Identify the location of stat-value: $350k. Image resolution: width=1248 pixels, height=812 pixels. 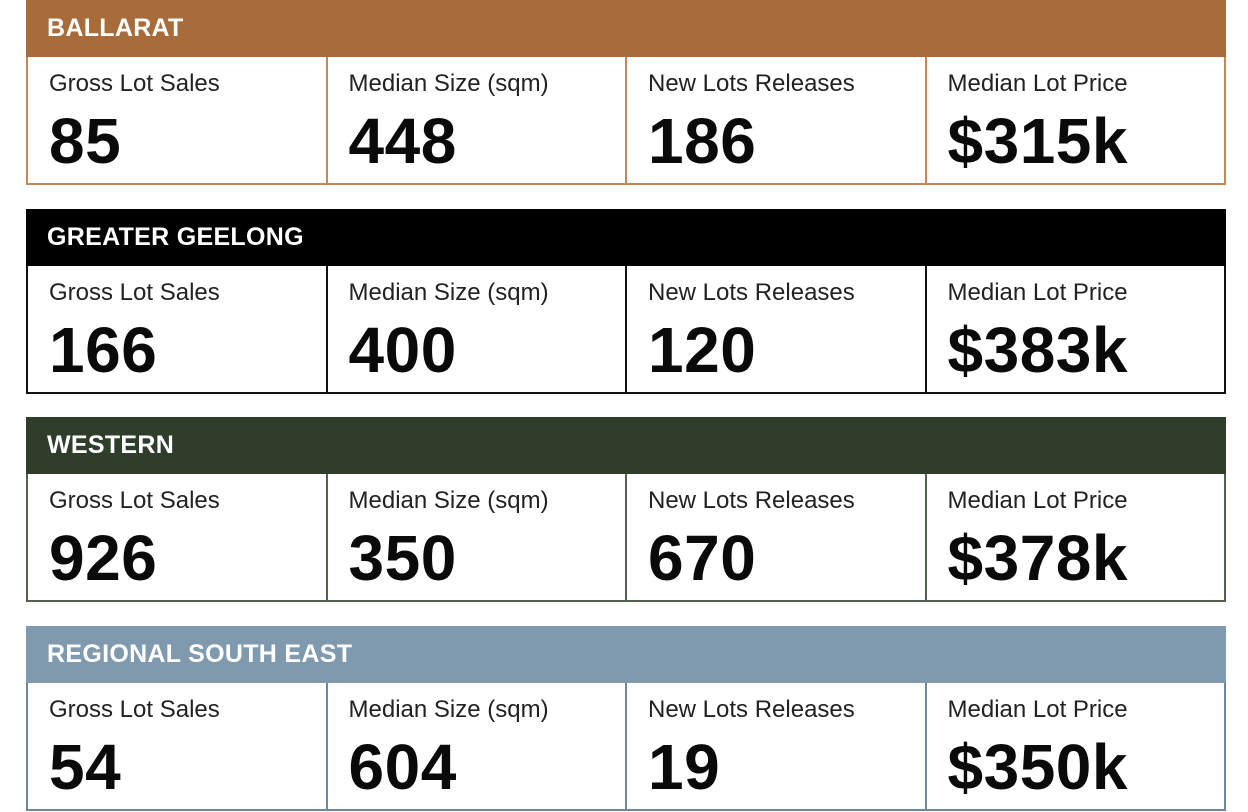
(1037, 767).